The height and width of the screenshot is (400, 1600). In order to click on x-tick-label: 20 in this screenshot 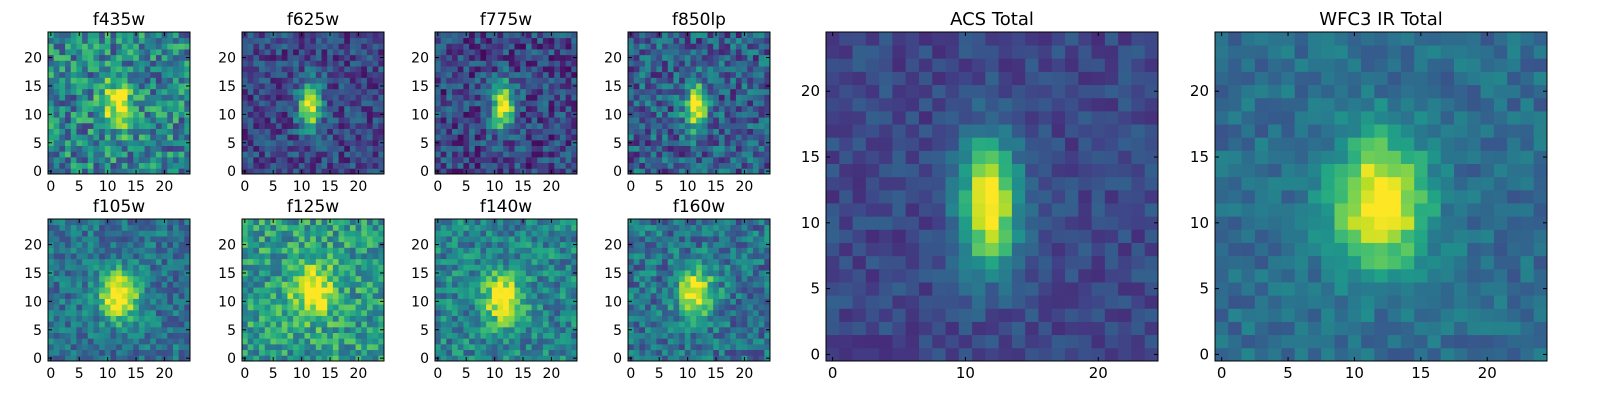, I will do `click(745, 187)`.